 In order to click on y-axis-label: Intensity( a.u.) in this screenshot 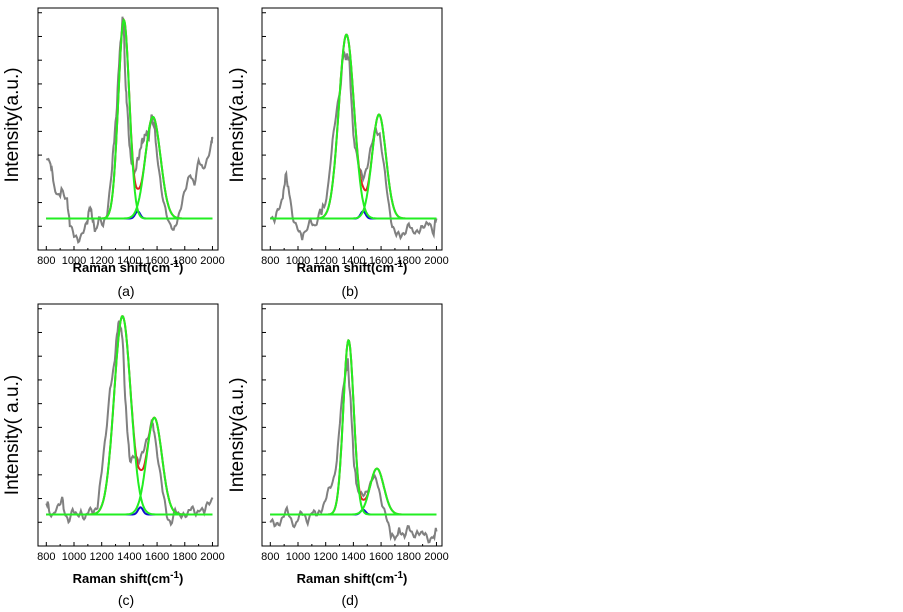, I will do `click(12, 435)`.